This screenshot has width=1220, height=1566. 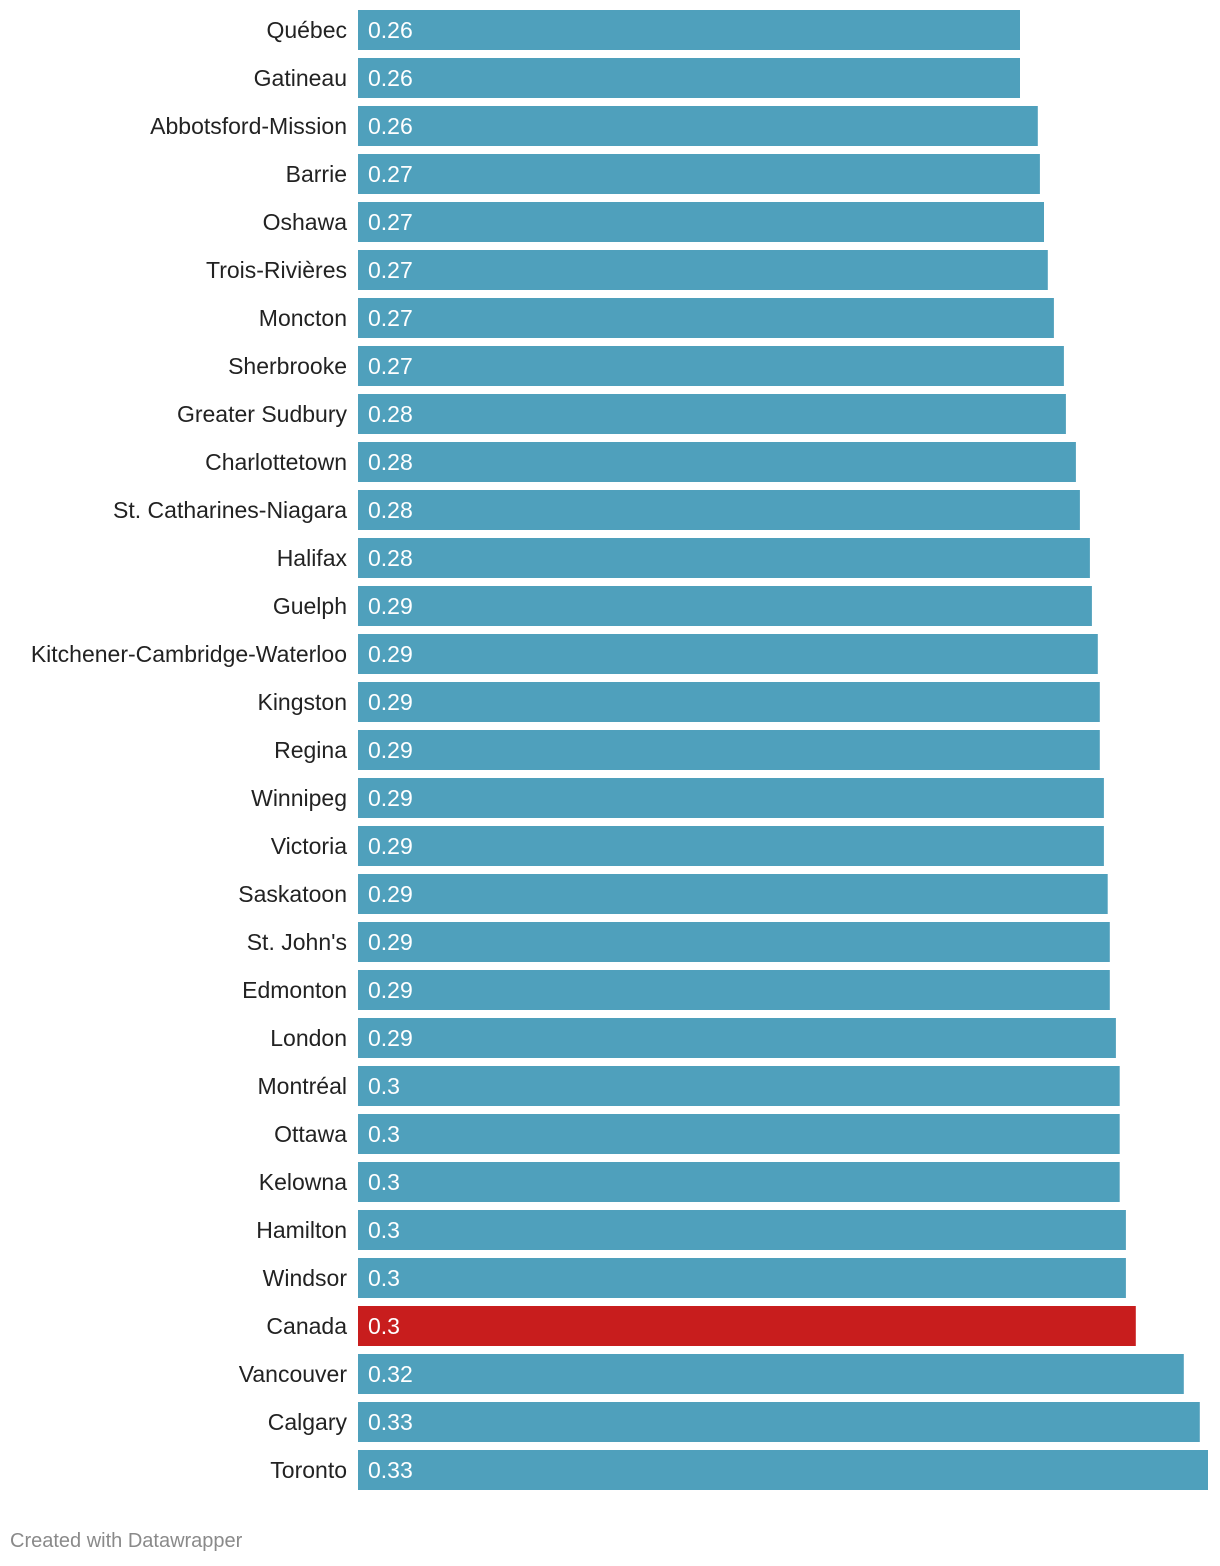 What do you see at coordinates (689, 78) in the screenshot?
I see `bar-gatineau` at bounding box center [689, 78].